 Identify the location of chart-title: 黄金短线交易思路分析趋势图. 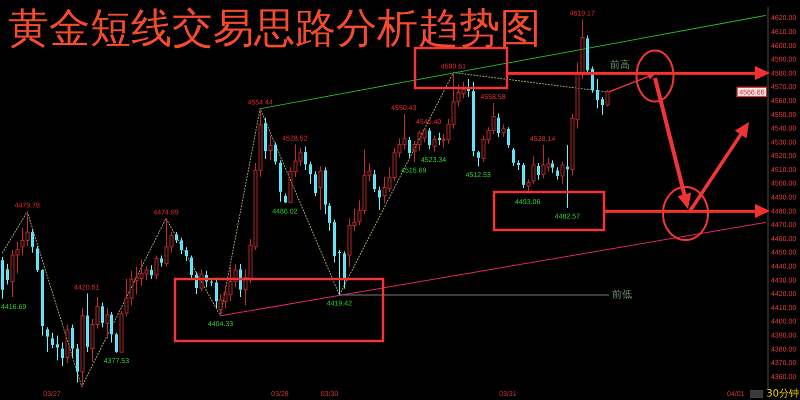
(274, 28).